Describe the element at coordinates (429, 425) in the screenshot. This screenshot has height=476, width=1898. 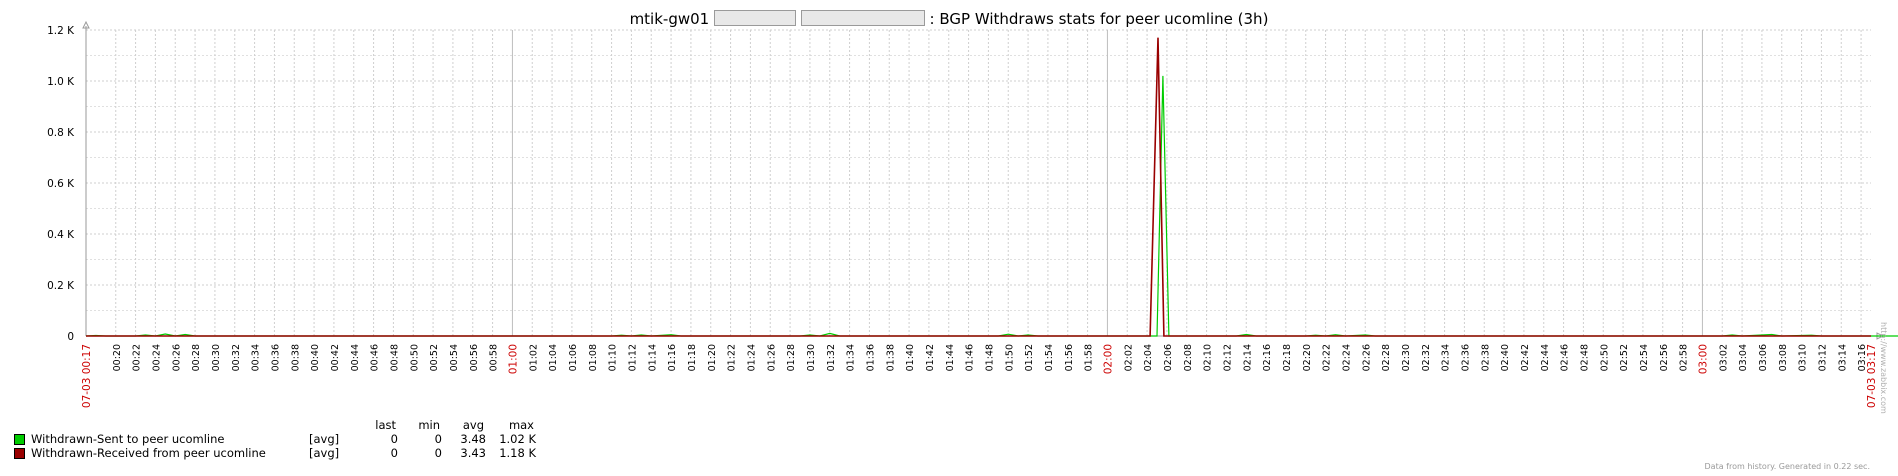
I see `legend-header-min: min` at that location.